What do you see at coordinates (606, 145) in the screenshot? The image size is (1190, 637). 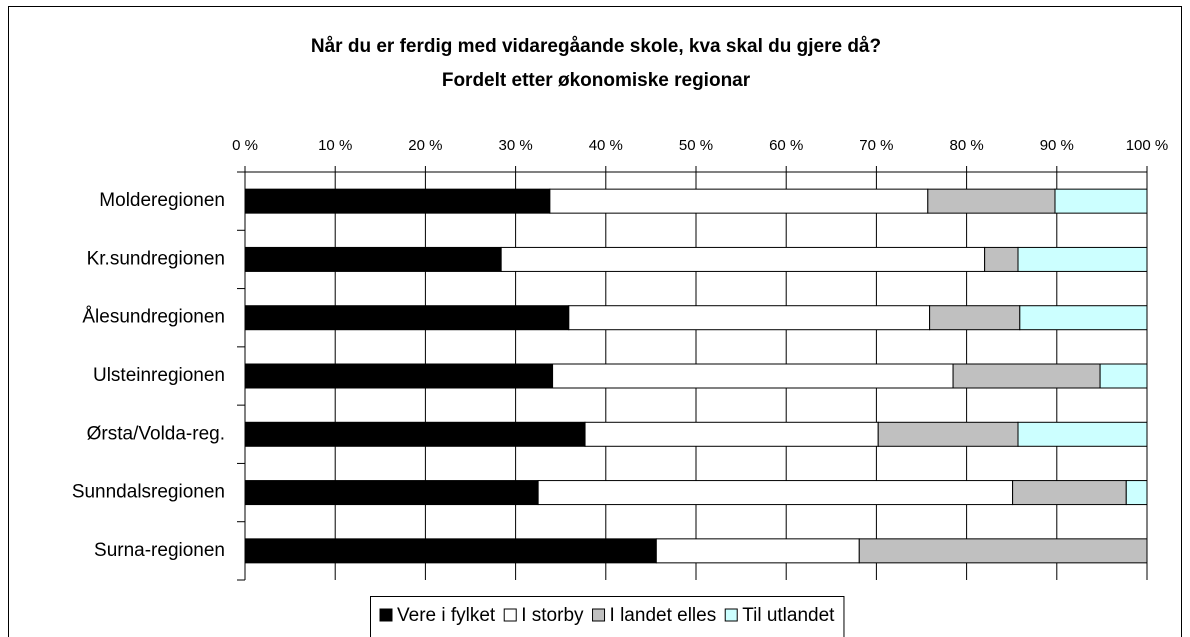 I see `x-tick-label: 40 %` at bounding box center [606, 145].